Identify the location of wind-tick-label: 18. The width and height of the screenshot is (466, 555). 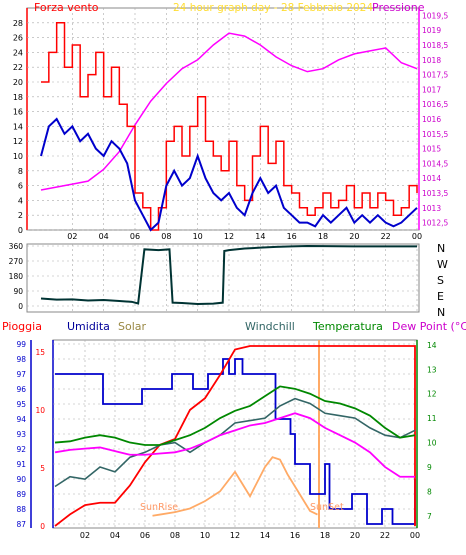
(18, 97).